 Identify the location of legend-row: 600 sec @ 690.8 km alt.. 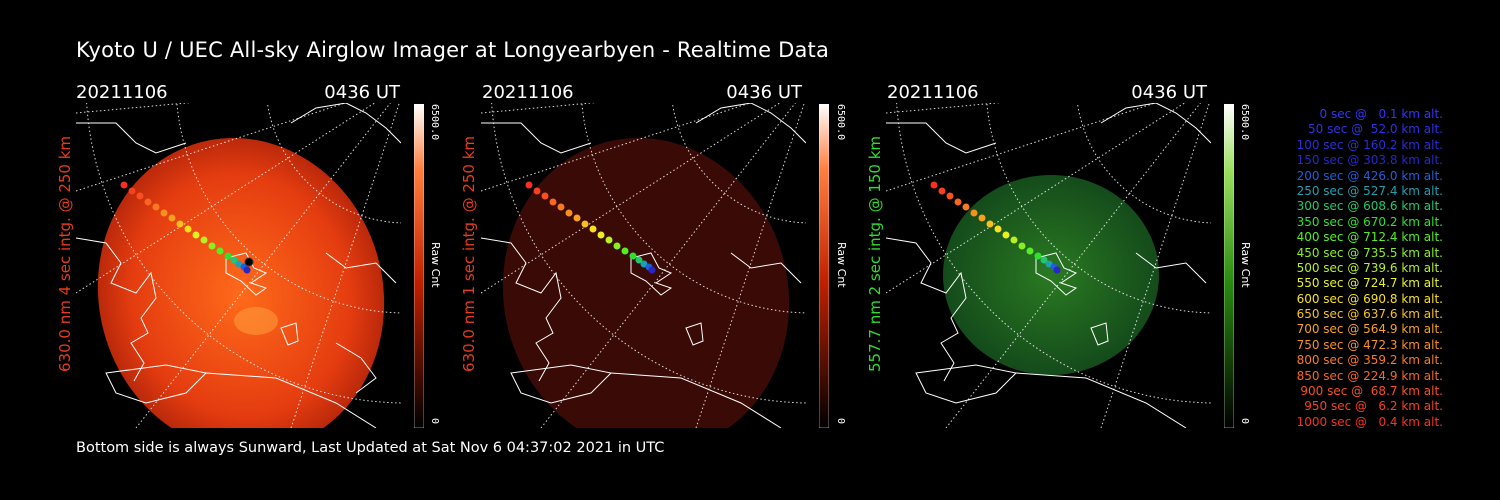
(1369, 298).